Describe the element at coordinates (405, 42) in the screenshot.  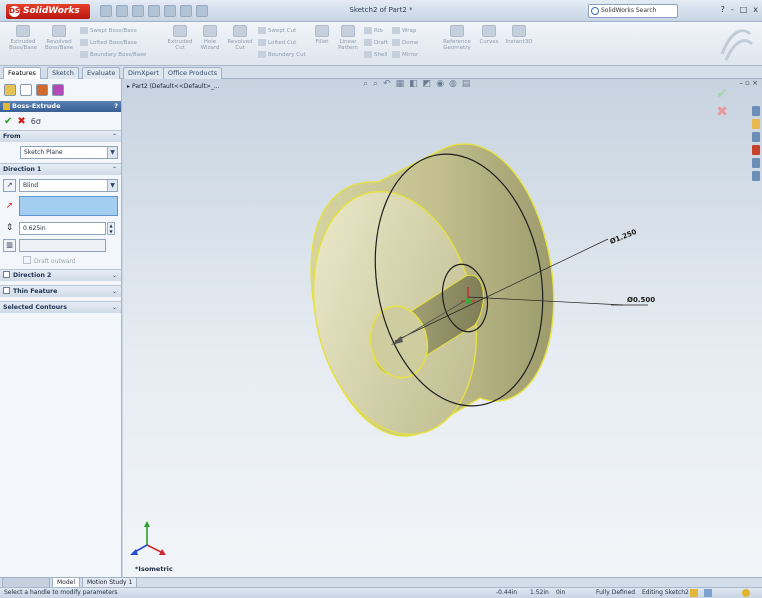
I see `dome-button: Dome` at that location.